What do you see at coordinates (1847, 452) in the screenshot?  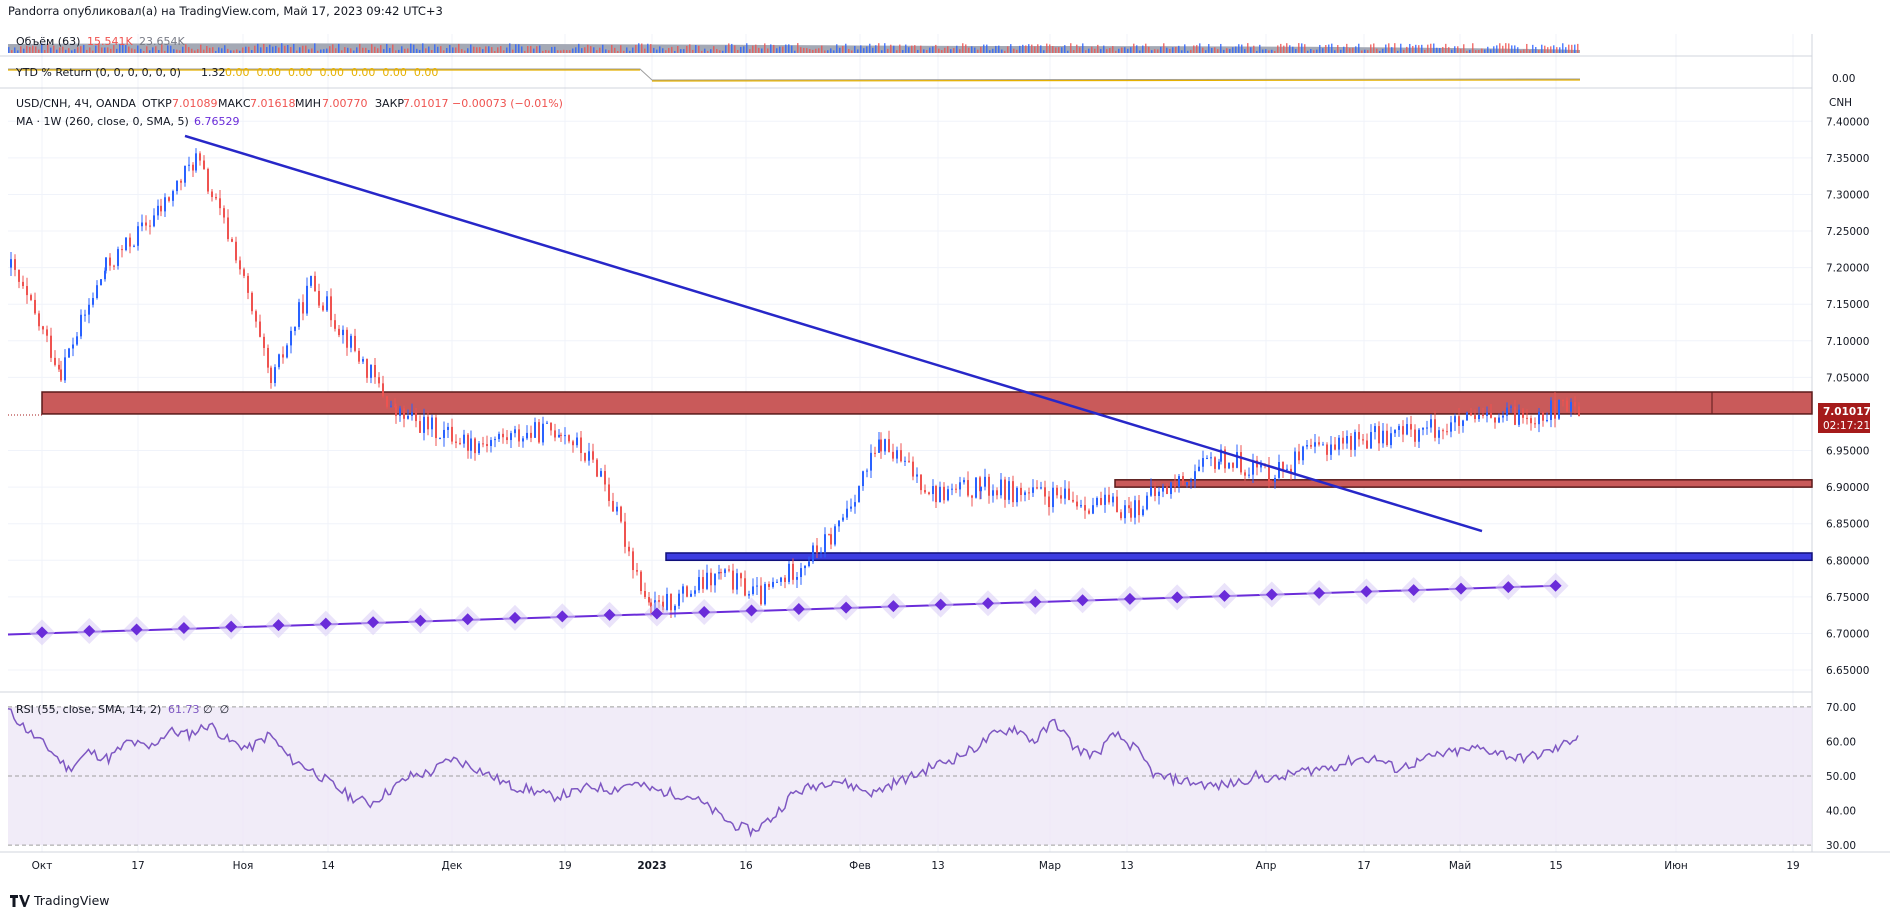 I see `price-tick: 6.95000` at bounding box center [1847, 452].